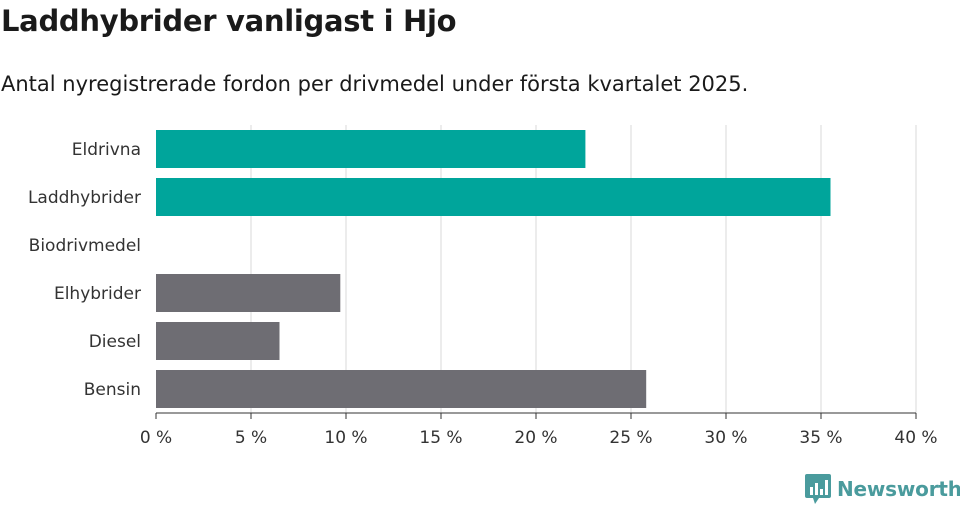 Image resolution: width=960 pixels, height=505 pixels. I want to click on category-label: Bensin, so click(112, 390).